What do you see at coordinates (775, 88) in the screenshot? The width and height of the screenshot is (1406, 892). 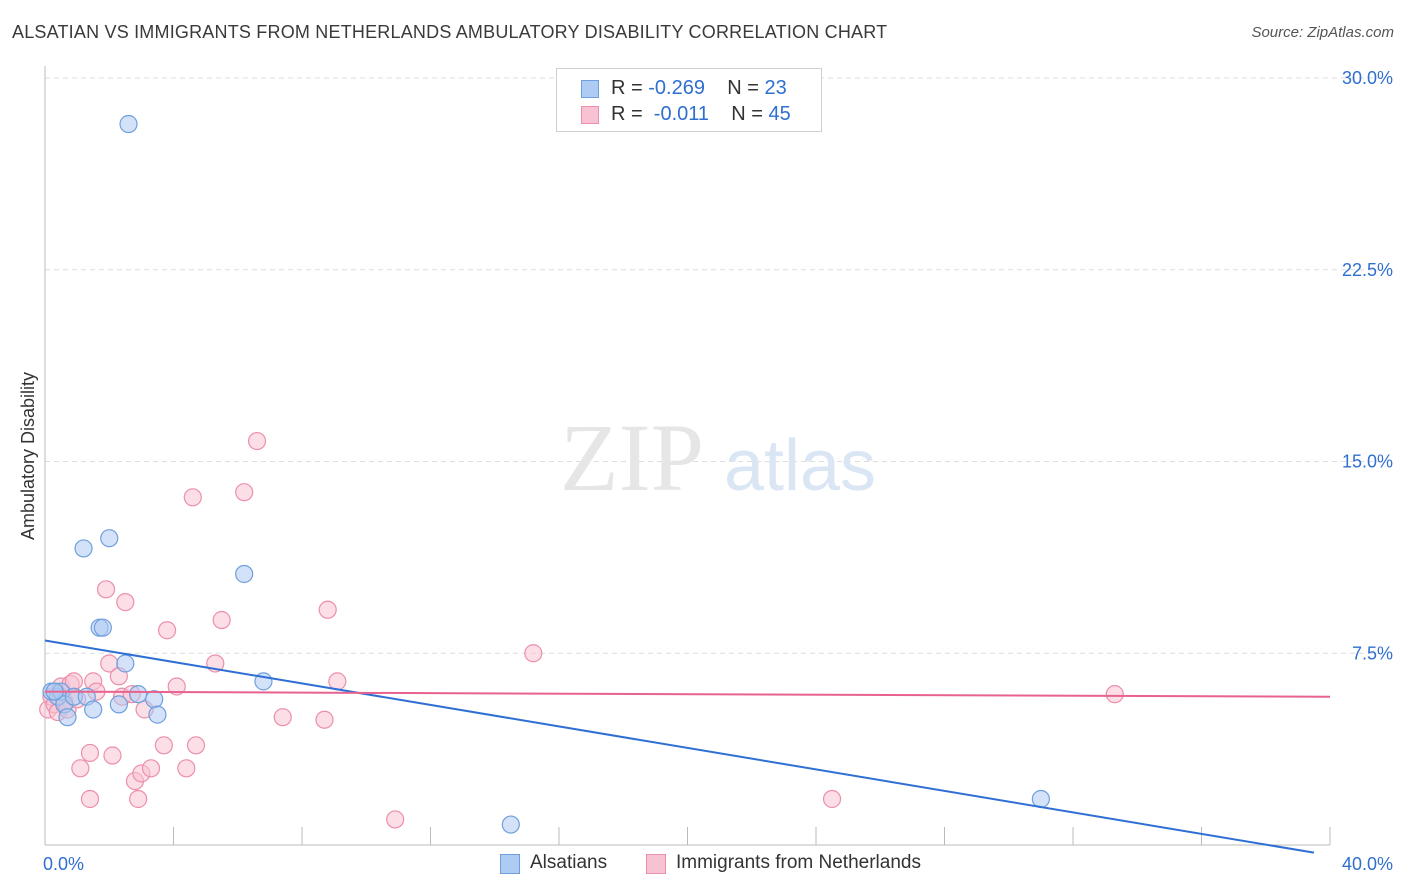 I see `legend-n-value: 23` at bounding box center [775, 88].